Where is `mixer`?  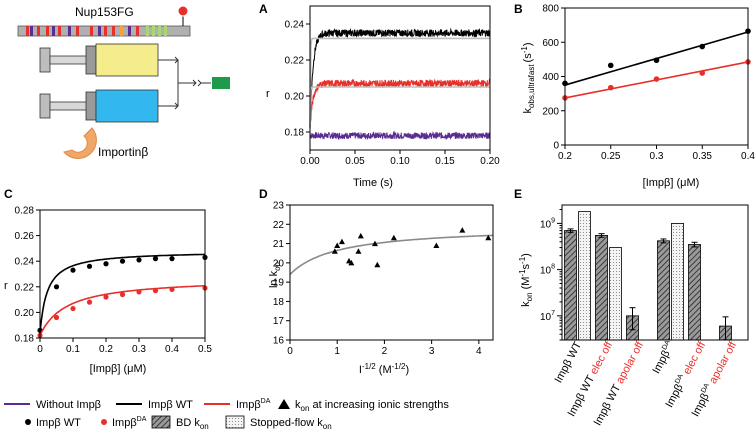 mixer is located at coordinates (194, 83).